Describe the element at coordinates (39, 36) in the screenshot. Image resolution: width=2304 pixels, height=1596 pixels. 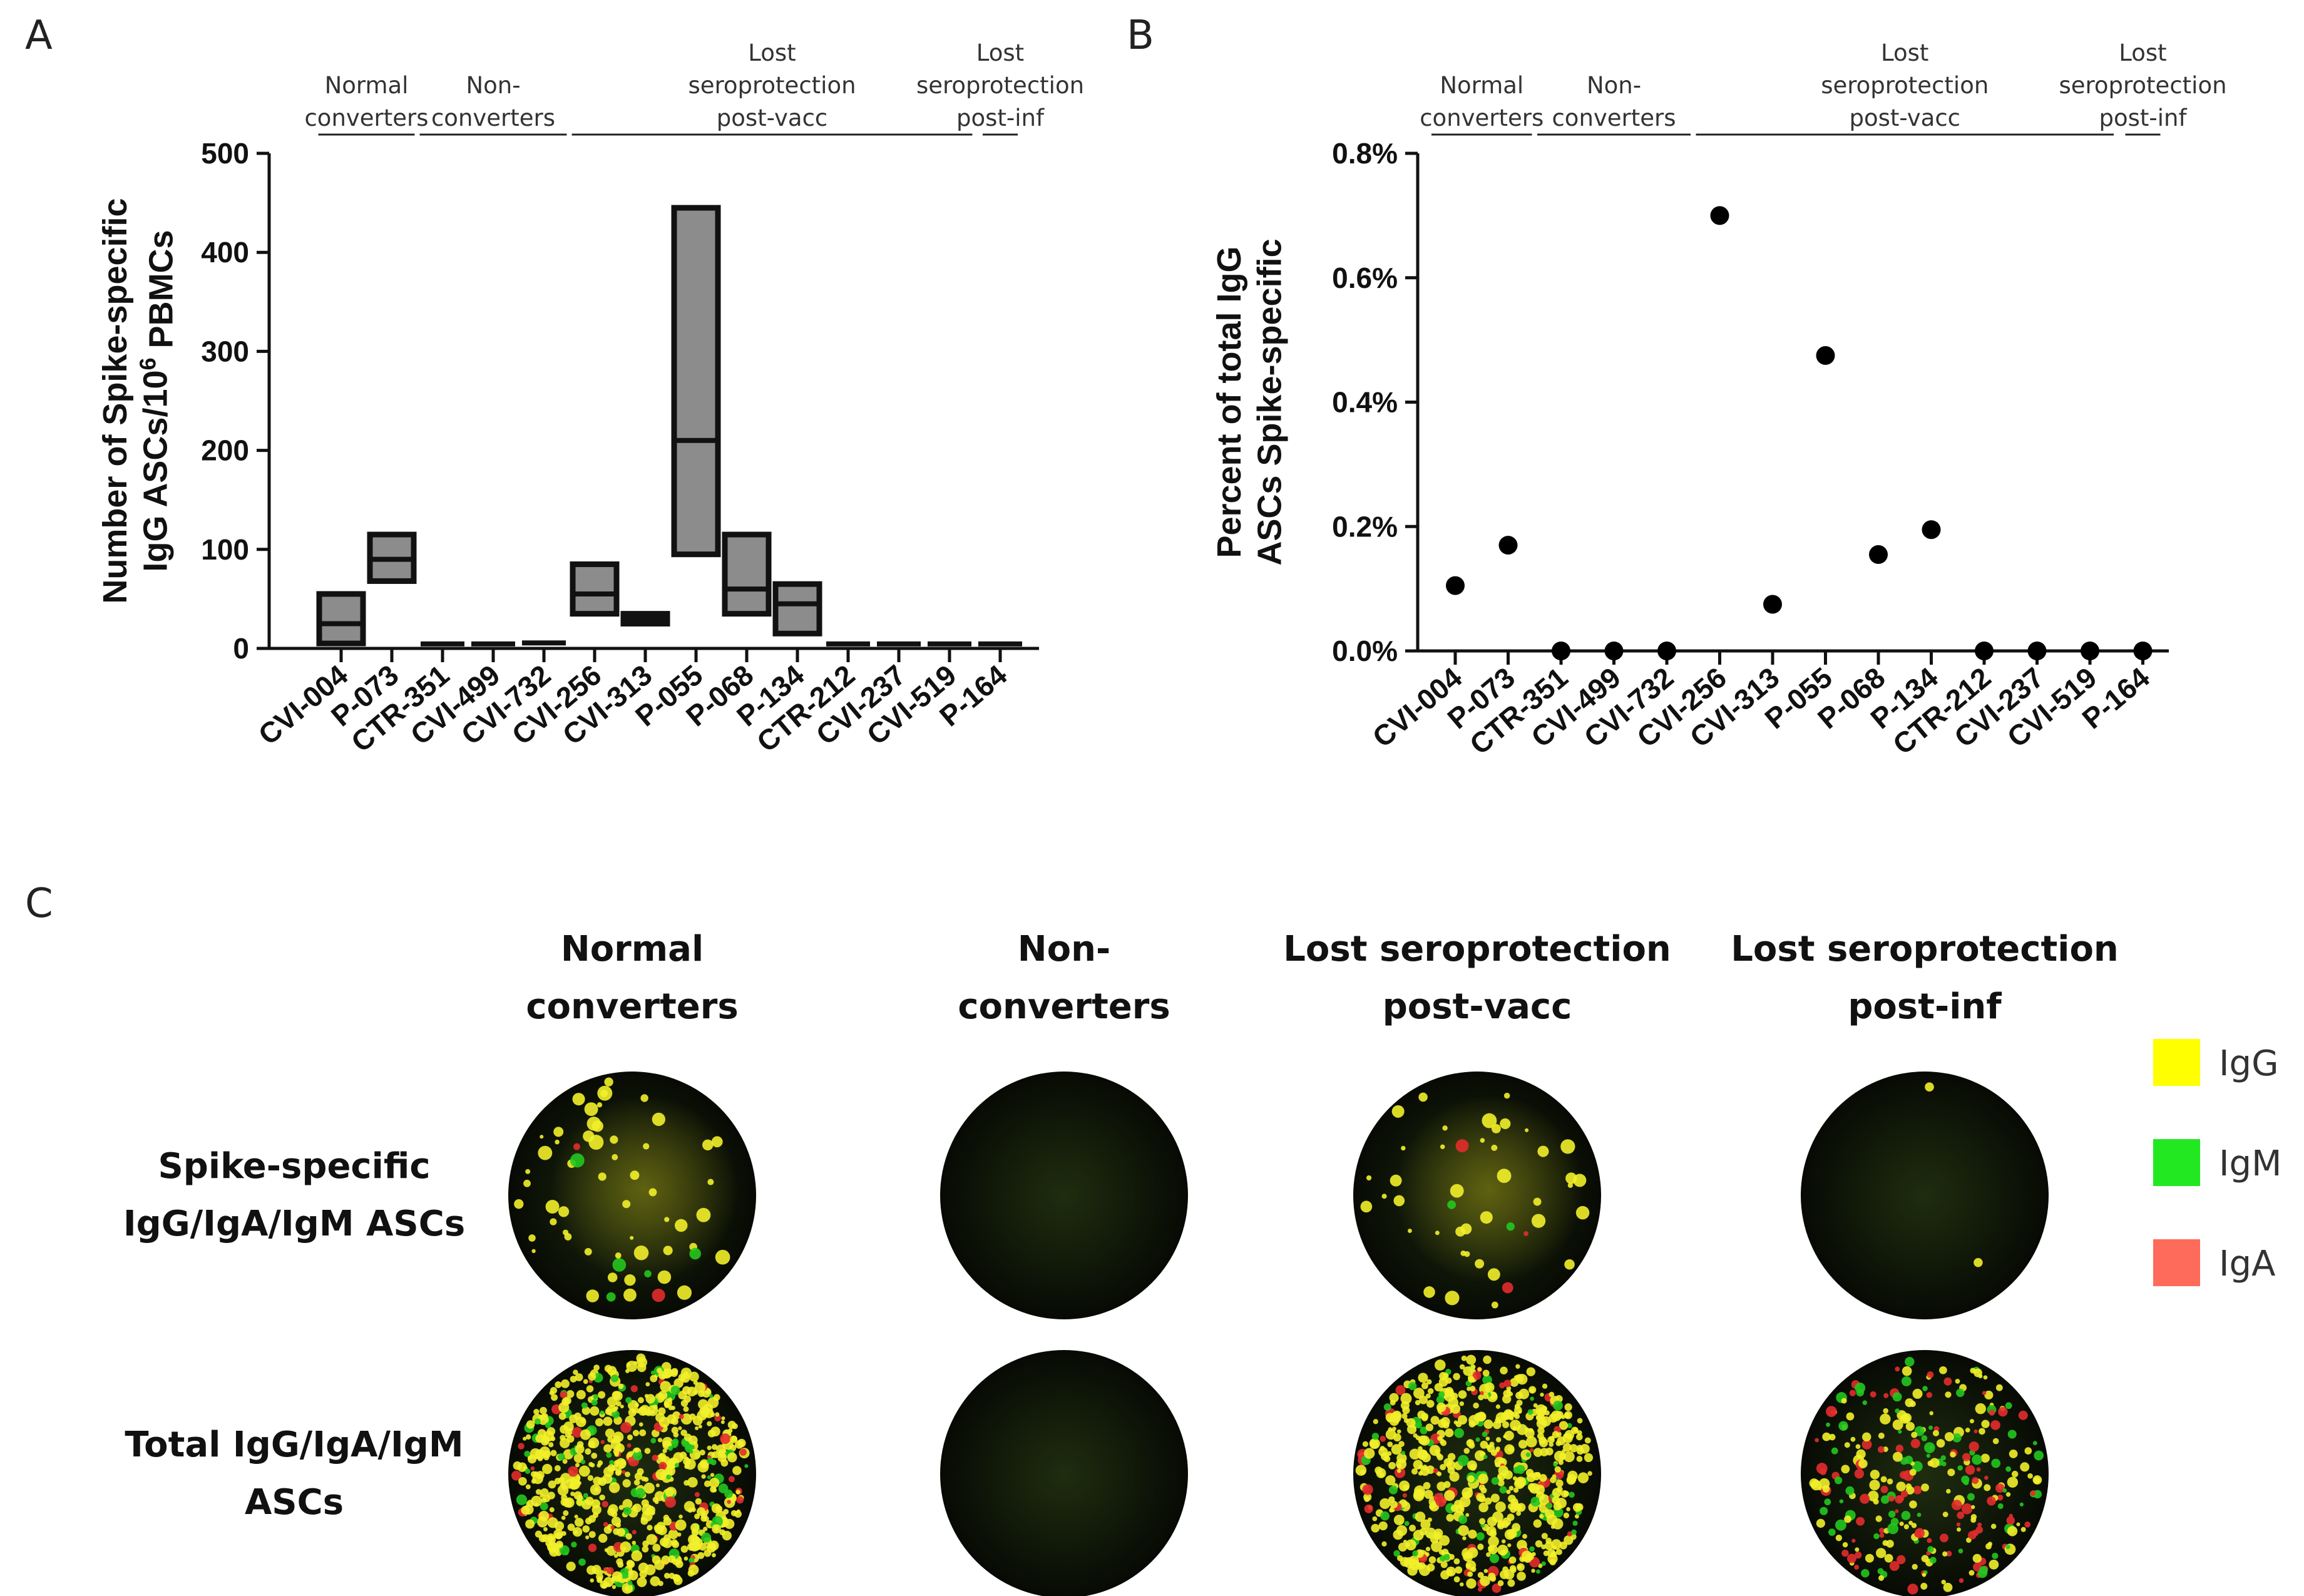
I see `panel-letter-a: A` at that location.